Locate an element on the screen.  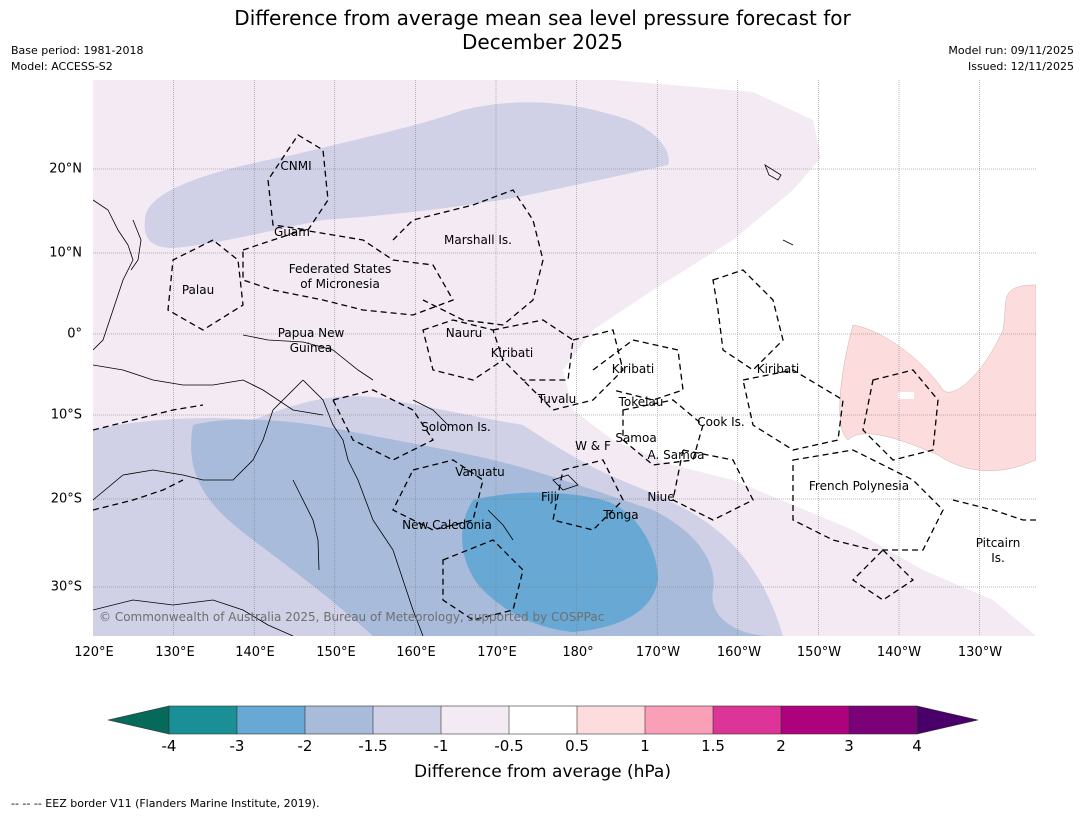
x-tick: 130°E is located at coordinates (175, 652).